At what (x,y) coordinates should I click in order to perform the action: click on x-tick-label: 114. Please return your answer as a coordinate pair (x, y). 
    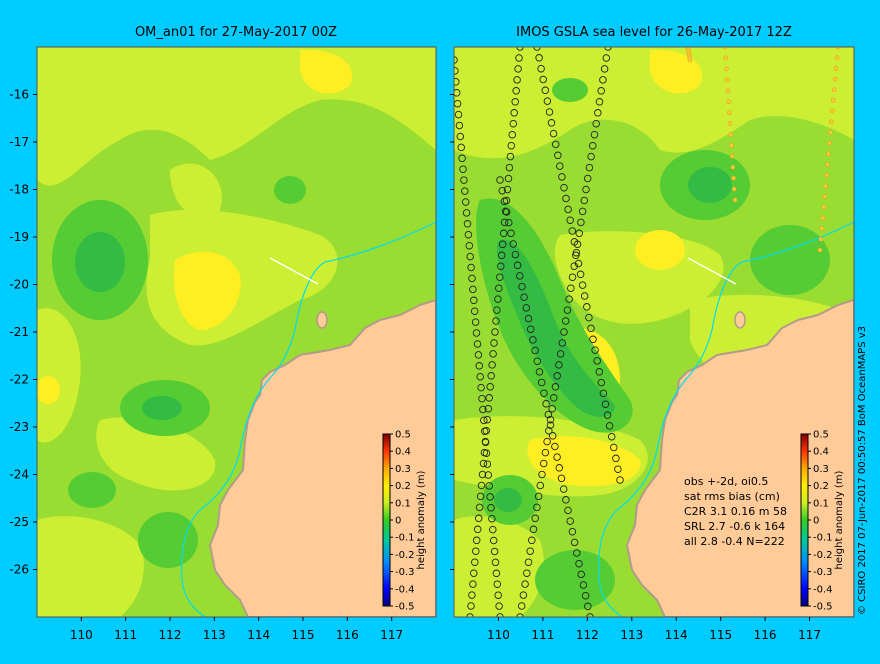
    Looking at the image, I should click on (258, 635).